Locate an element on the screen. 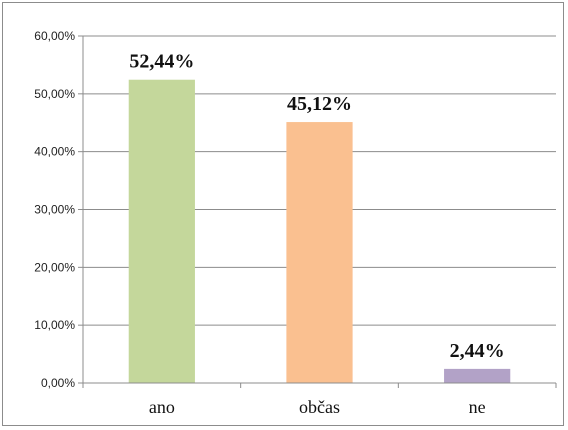 The image size is (568, 430). data-label: 52,44% is located at coordinates (161, 62).